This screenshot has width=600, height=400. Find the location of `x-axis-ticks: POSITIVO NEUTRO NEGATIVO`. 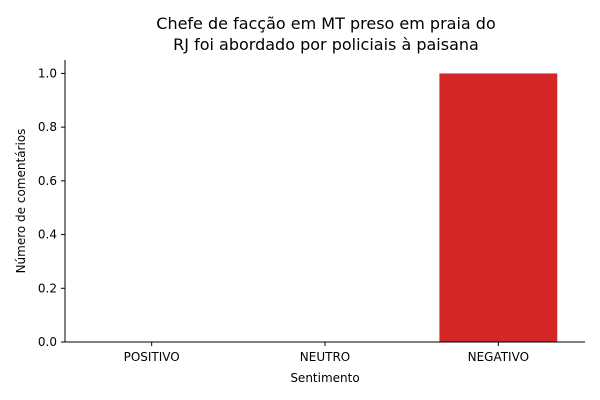

x-axis-ticks: POSITIVO NEUTRO NEGATIVO is located at coordinates (326, 353).